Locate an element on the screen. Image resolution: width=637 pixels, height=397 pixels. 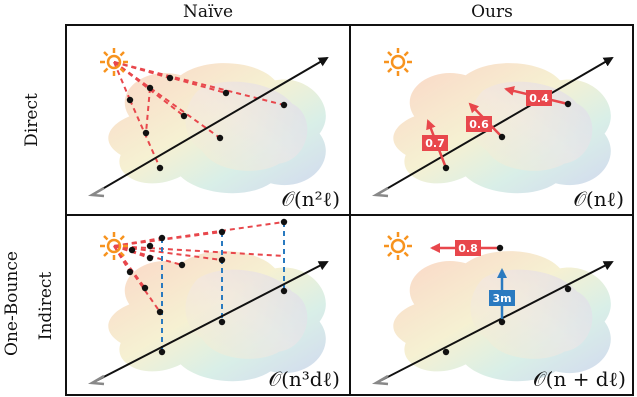
label-0-4: 0.4 is located at coordinates (539, 98).